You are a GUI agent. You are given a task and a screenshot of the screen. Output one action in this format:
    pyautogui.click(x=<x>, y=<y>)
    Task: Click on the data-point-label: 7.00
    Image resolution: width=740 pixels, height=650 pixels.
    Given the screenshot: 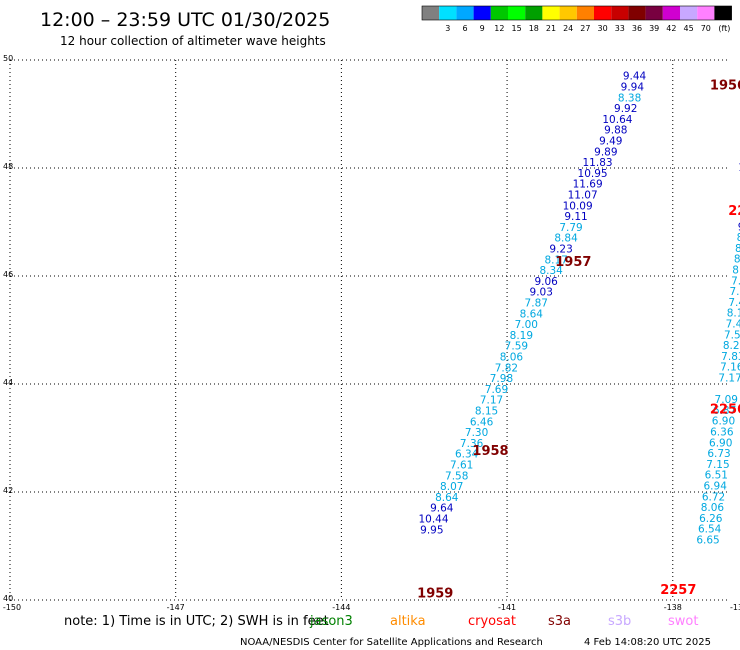 What is the action you would take?
    pyautogui.click(x=526, y=325)
    